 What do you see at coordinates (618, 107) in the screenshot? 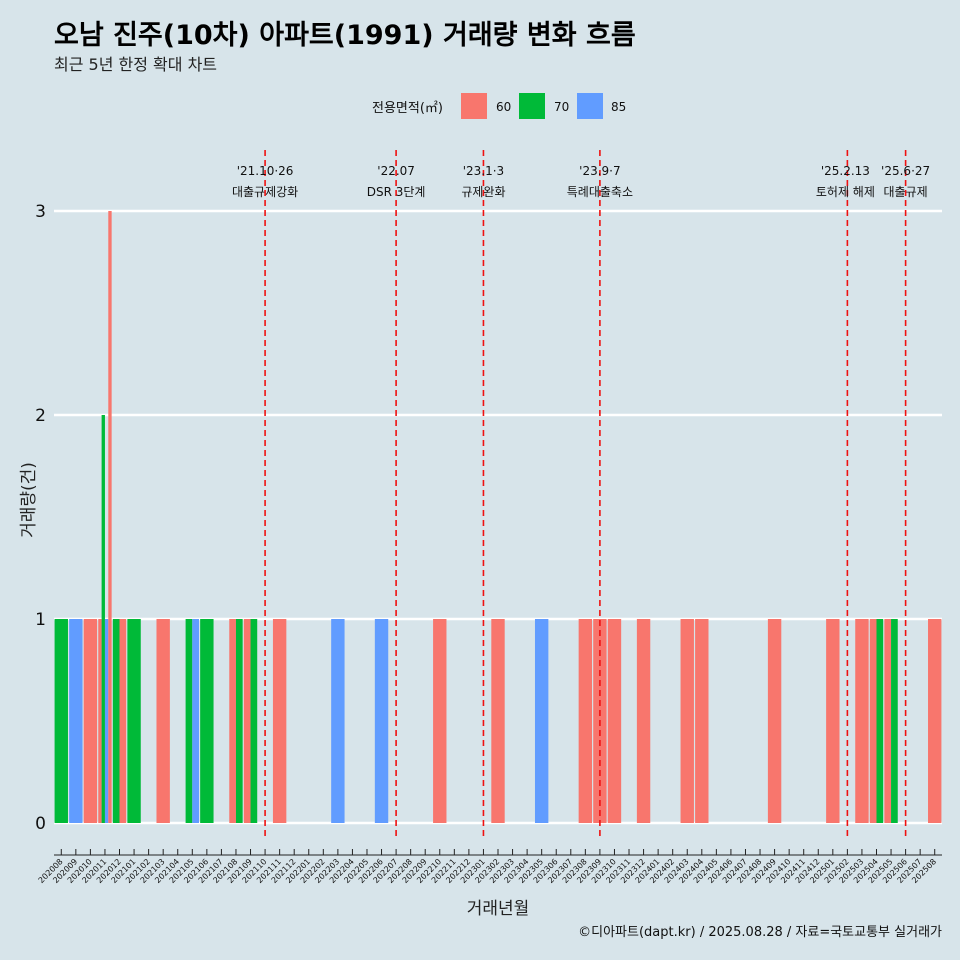
I see `legend-label-85: 85` at bounding box center [618, 107].